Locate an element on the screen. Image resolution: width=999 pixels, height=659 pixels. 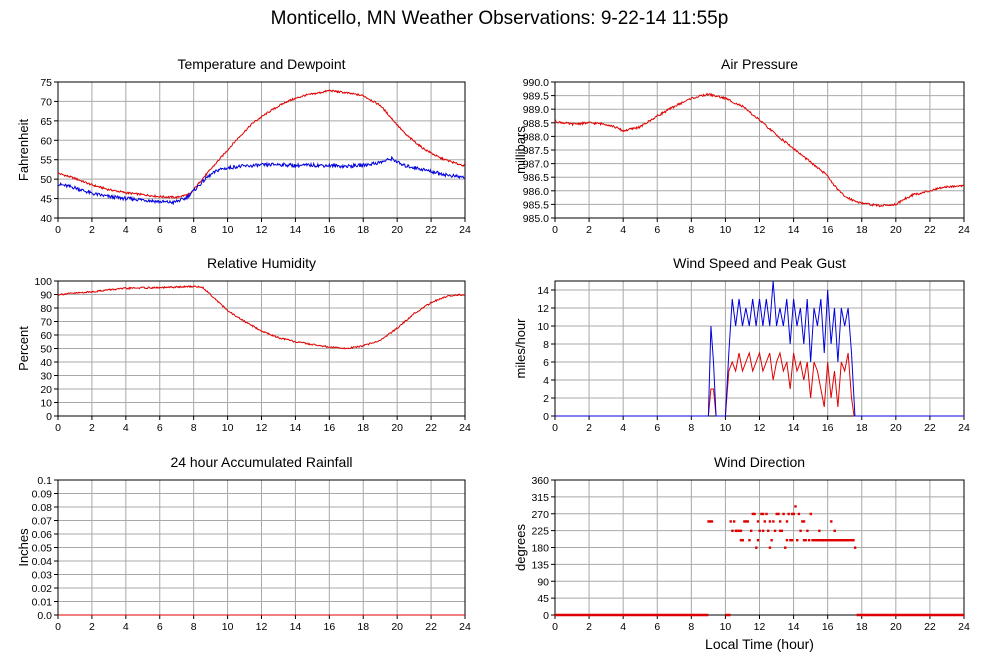
temp-series-line is located at coordinates (261, 144).